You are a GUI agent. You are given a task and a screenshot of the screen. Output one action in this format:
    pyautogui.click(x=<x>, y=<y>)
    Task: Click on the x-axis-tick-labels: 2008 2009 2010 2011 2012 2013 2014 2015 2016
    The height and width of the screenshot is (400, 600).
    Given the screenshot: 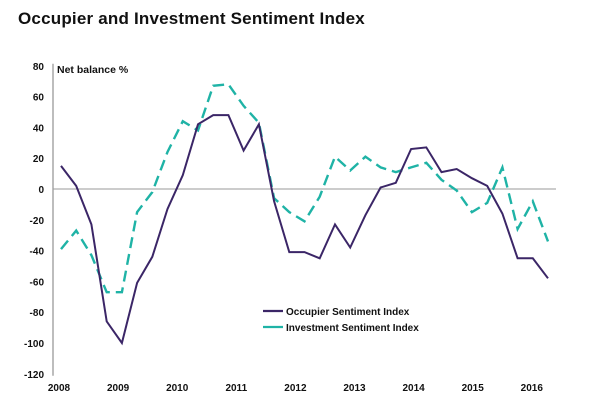 What is the action you would take?
    pyautogui.click(x=295, y=388)
    